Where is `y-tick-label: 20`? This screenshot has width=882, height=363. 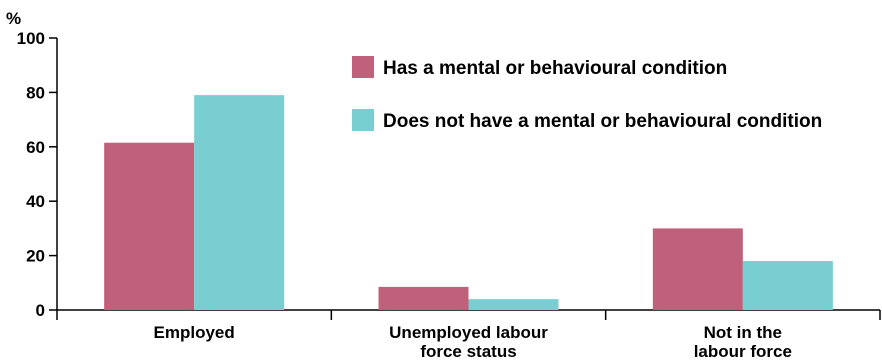
y-tick-label: 20 is located at coordinates (35, 256).